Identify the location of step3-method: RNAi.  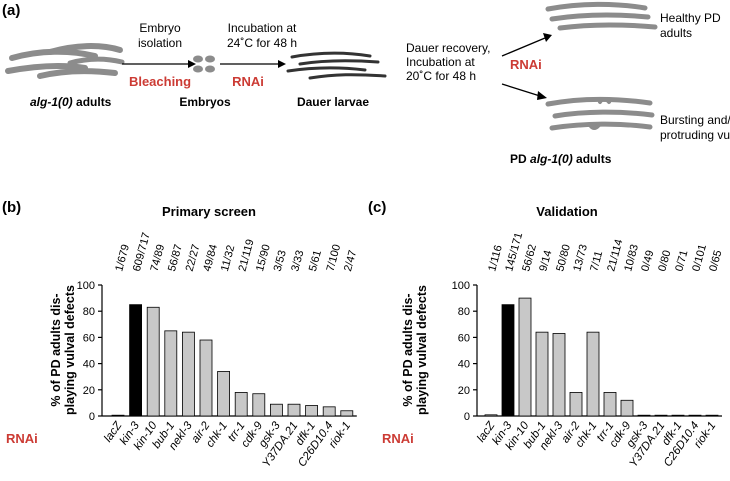
(526, 64).